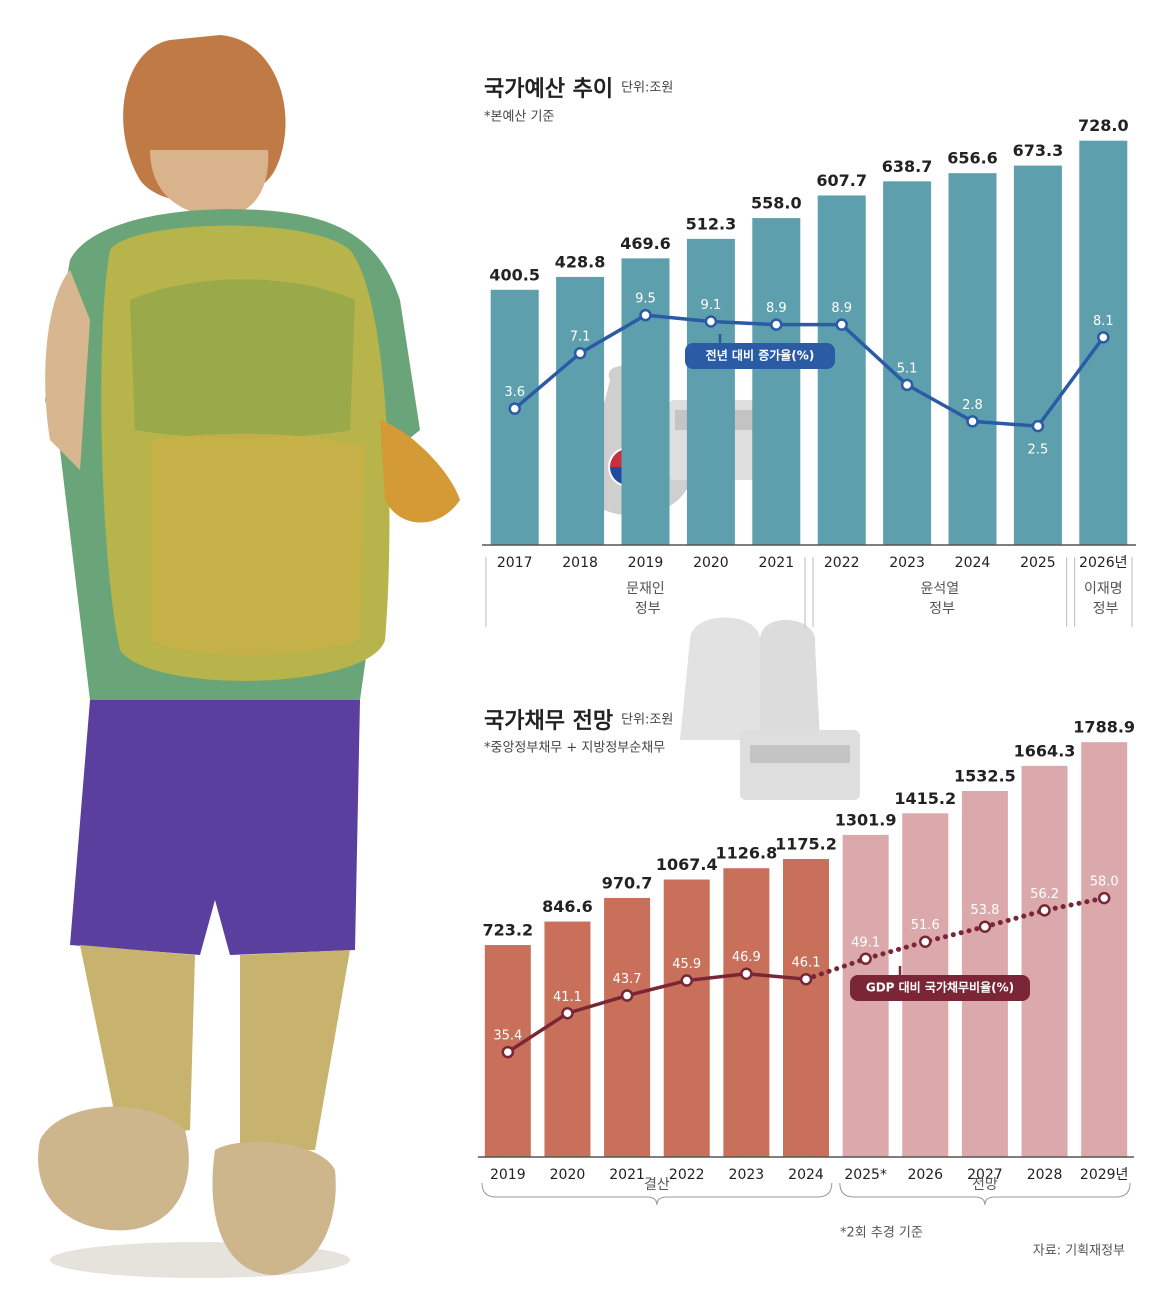  Describe the element at coordinates (507, 1036) in the screenshot. I see `line-value-label: 35.4` at that location.